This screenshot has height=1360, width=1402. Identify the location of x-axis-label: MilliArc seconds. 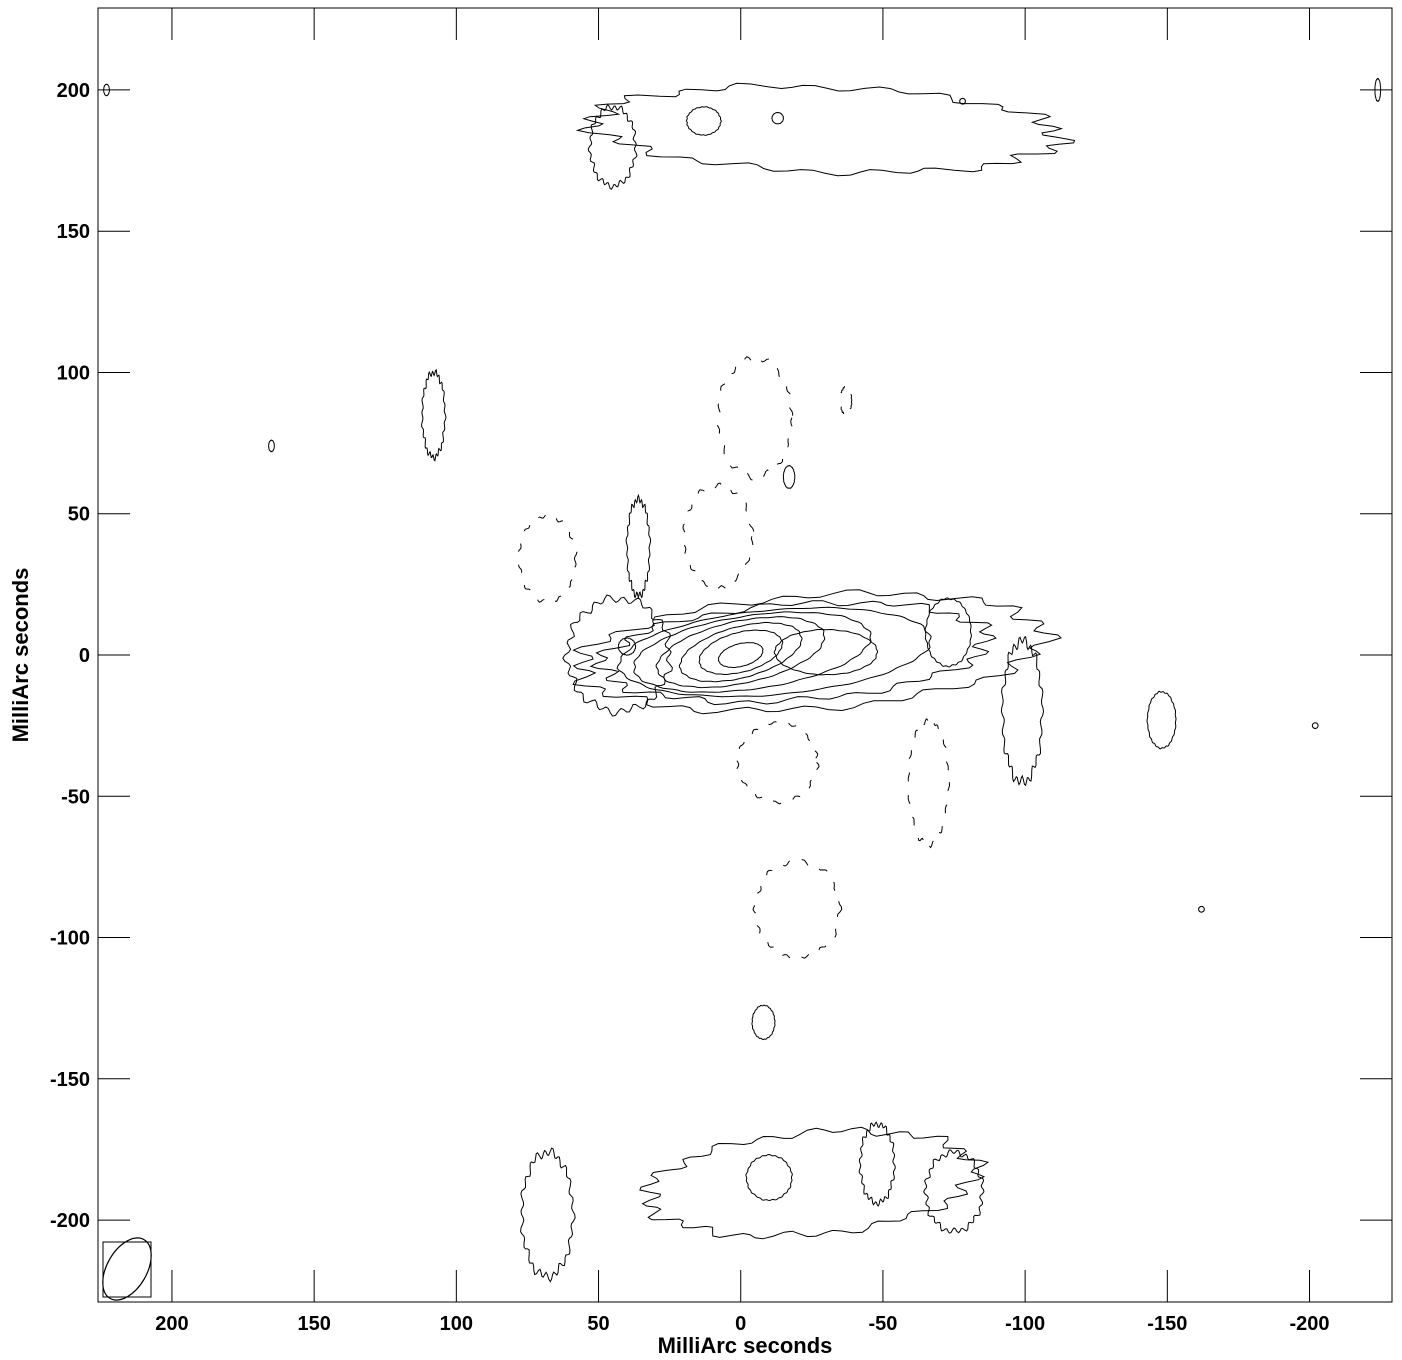
(745, 1345).